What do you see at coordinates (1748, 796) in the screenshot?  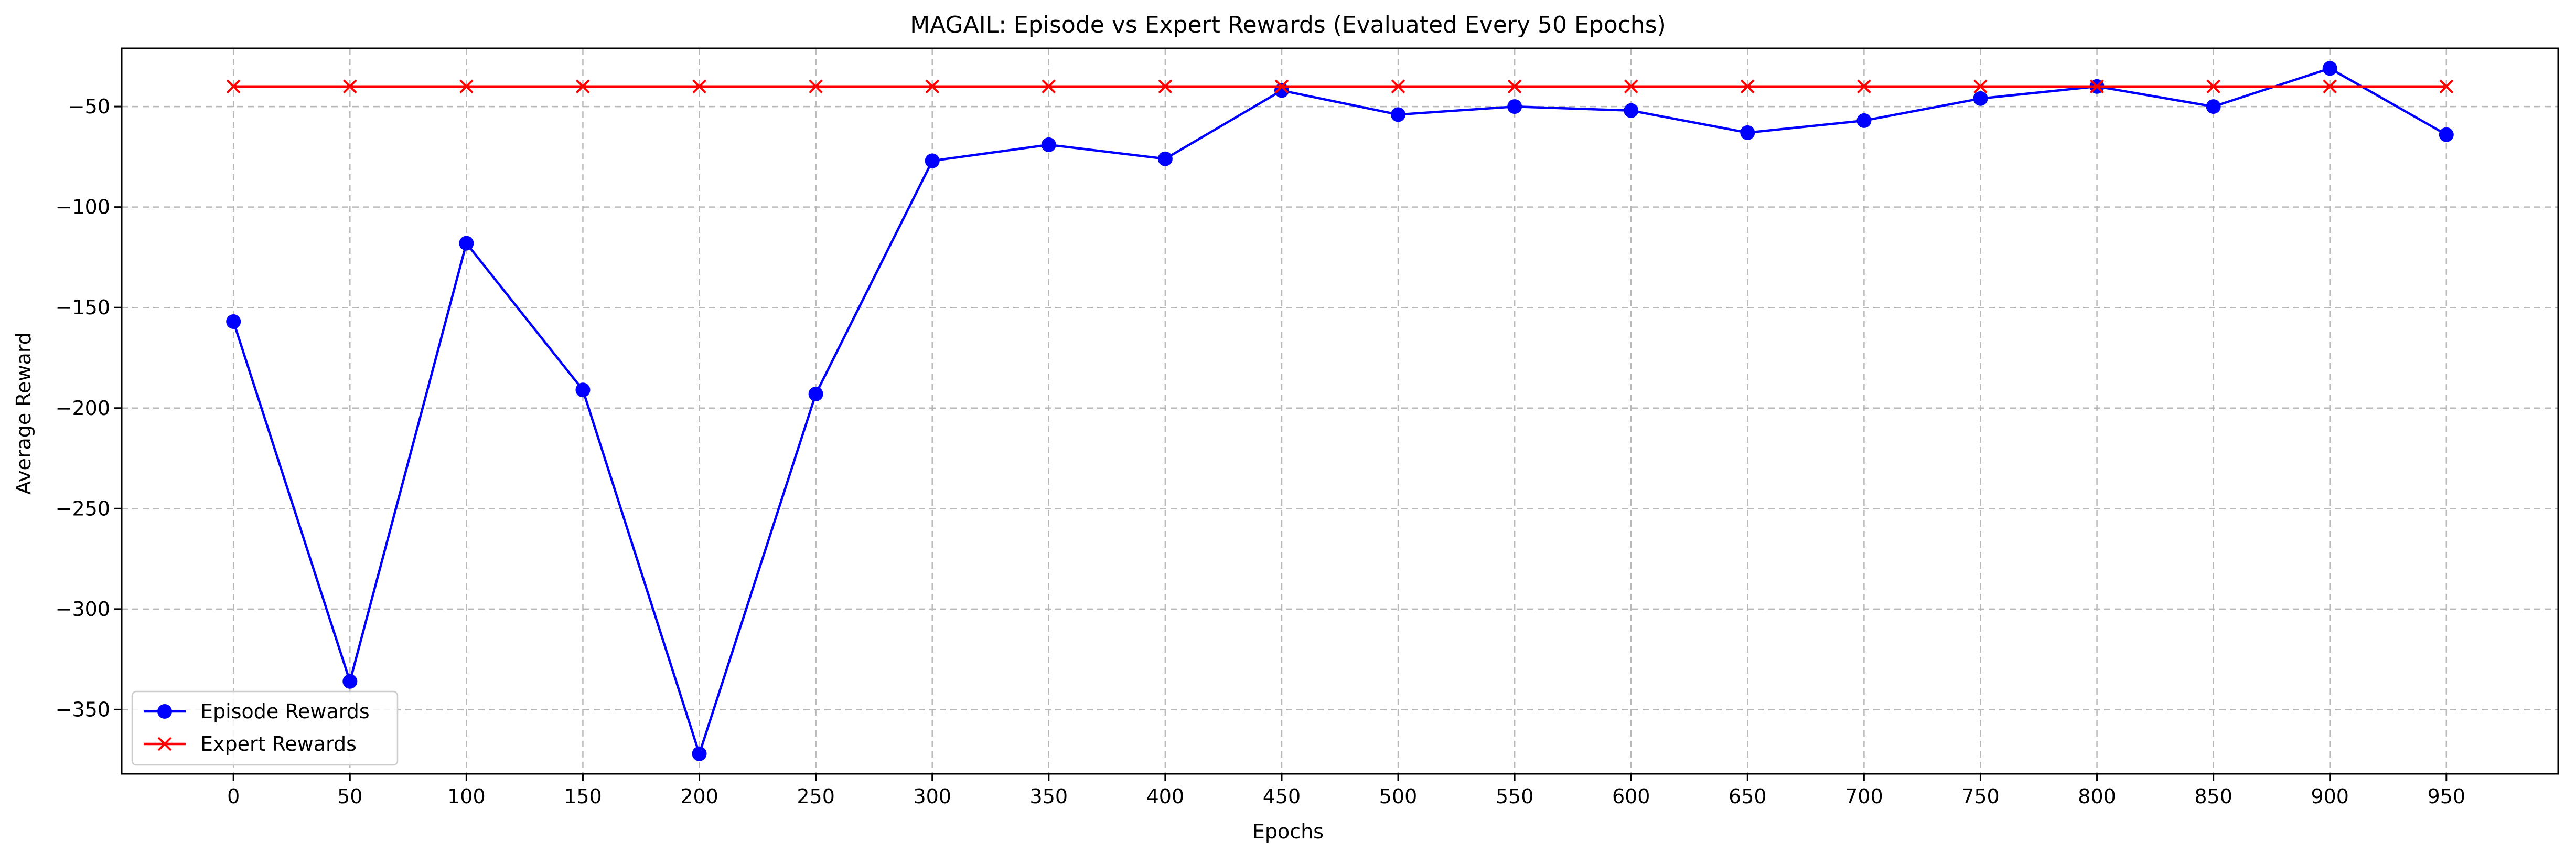 I see `x-tick-label: 650` at bounding box center [1748, 796].